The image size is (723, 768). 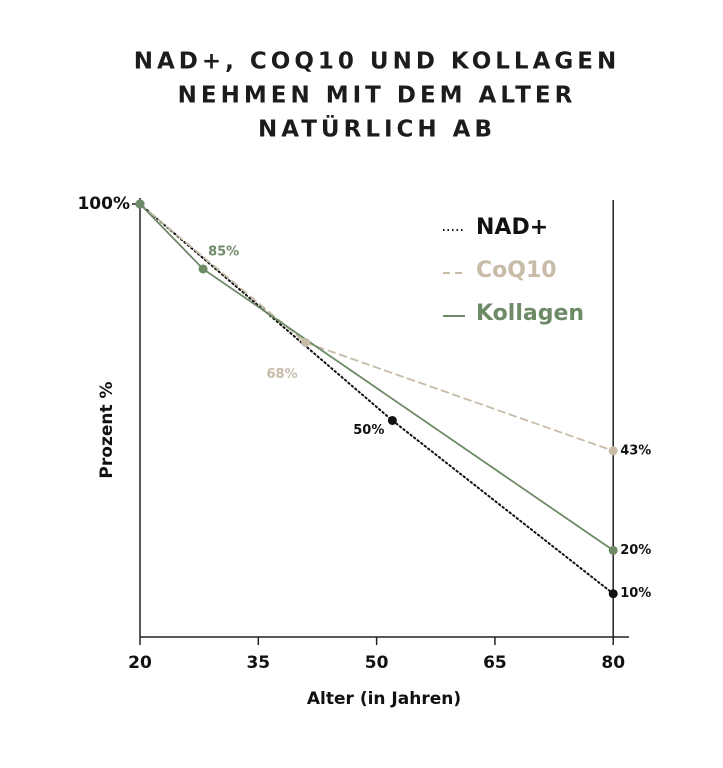 What do you see at coordinates (635, 450) in the screenshot?
I see `data-label: 43%` at bounding box center [635, 450].